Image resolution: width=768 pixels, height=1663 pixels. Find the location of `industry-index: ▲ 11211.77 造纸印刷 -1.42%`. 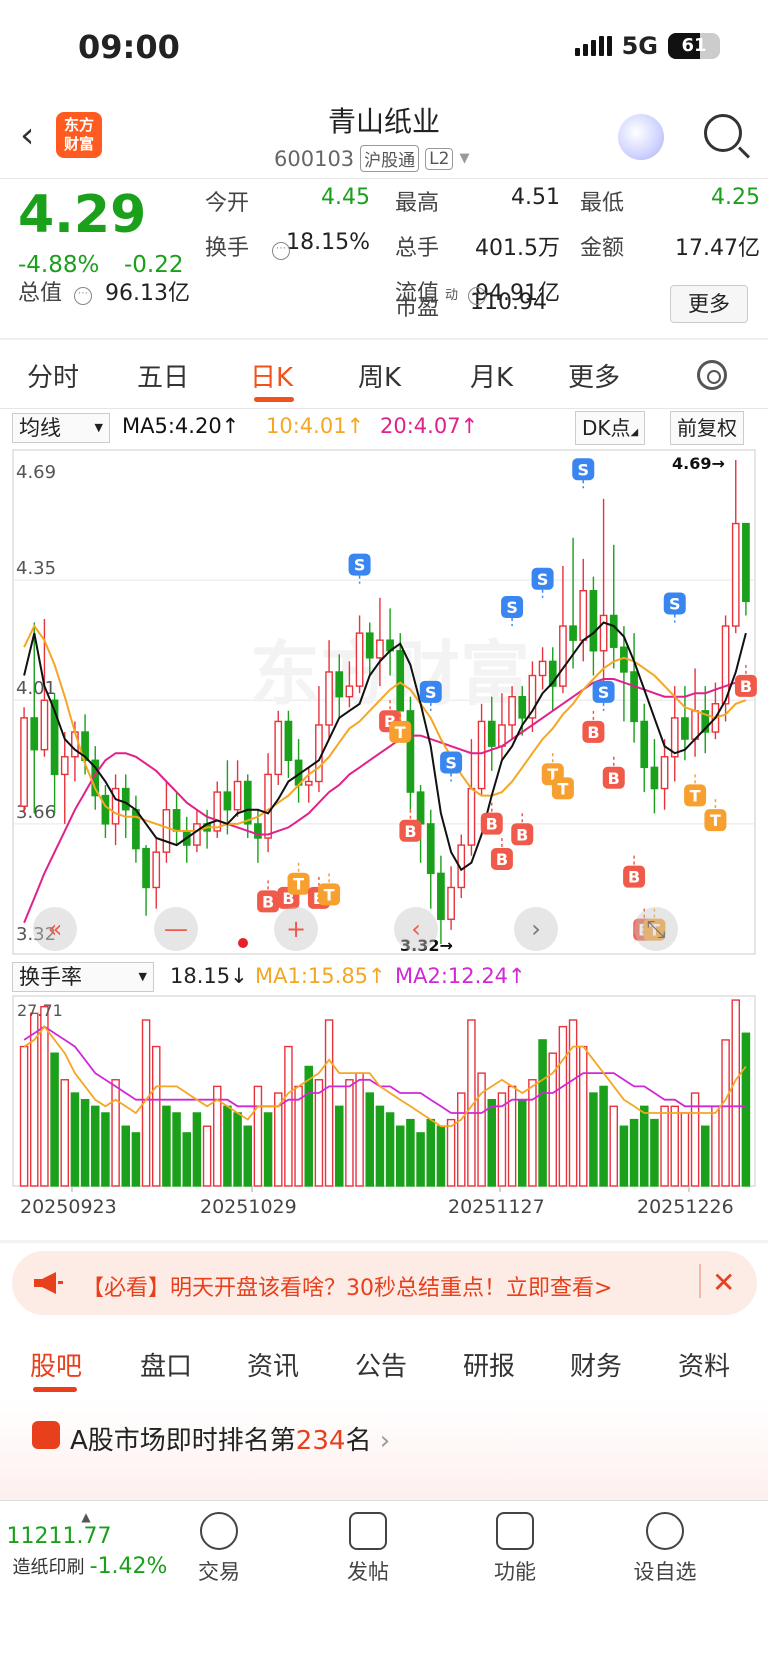

industry-index: ▲ 11211.77 造纸印刷 -1.42% is located at coordinates (90, 1544).